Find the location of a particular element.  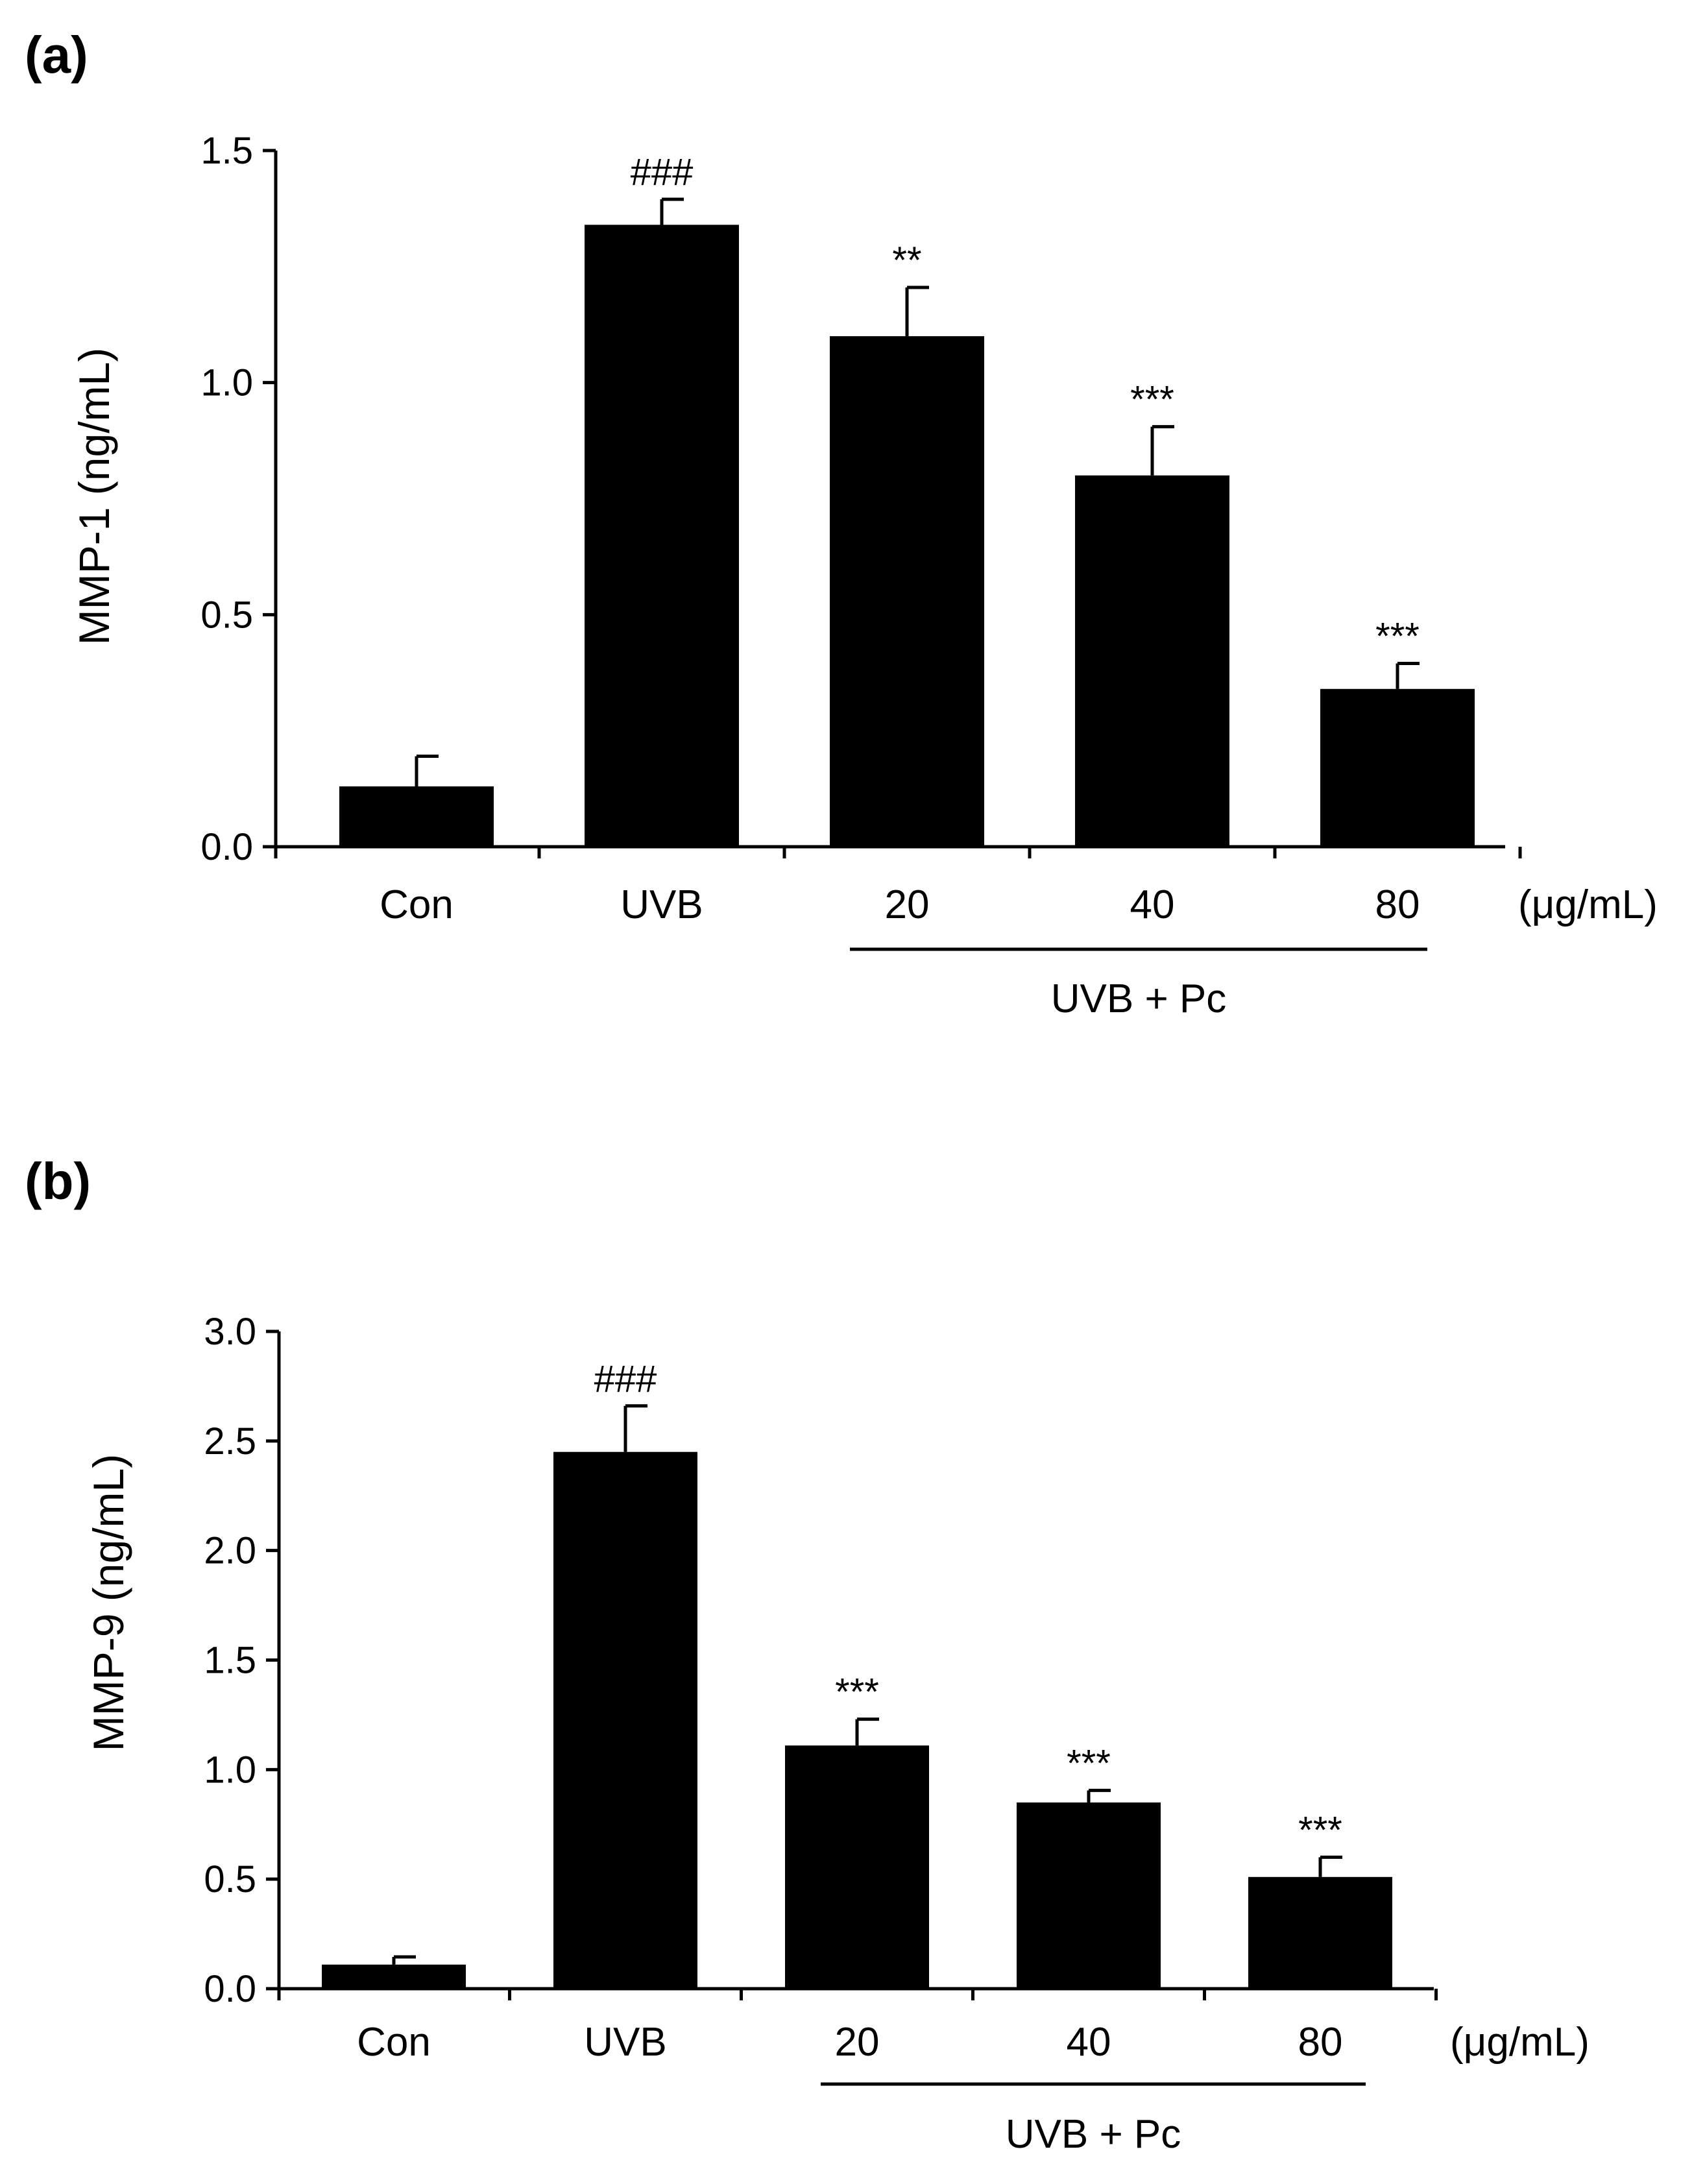

panel-a-bar-con is located at coordinates (416, 816).